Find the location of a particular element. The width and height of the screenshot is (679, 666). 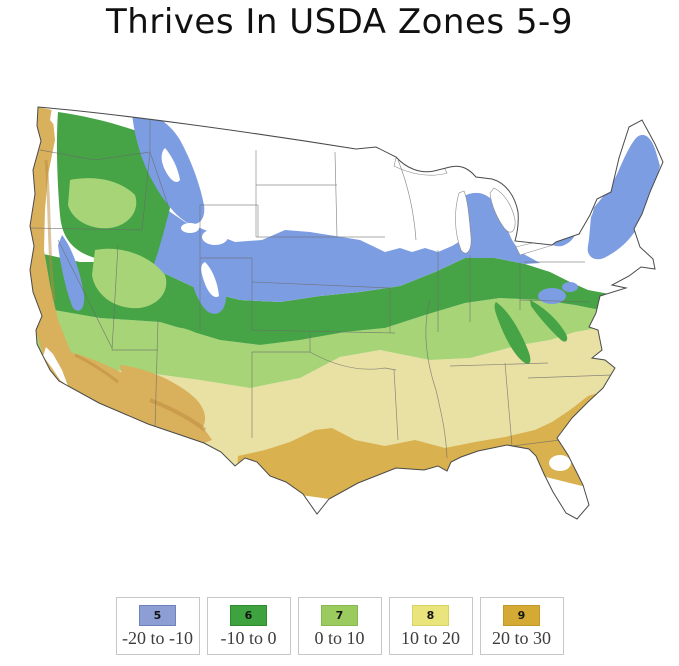

legend-item-zone-9: 9 20 to 30 is located at coordinates (521, 626).